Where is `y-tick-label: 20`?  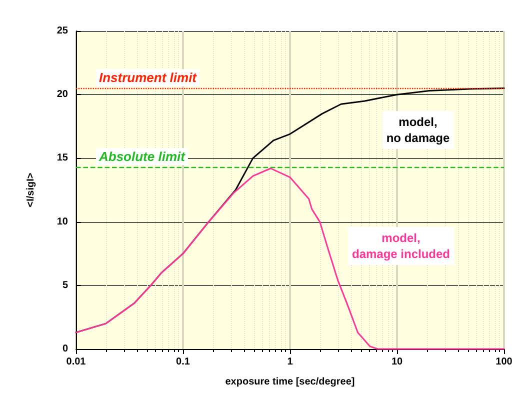
y-tick-label: 20 is located at coordinates (62, 94).